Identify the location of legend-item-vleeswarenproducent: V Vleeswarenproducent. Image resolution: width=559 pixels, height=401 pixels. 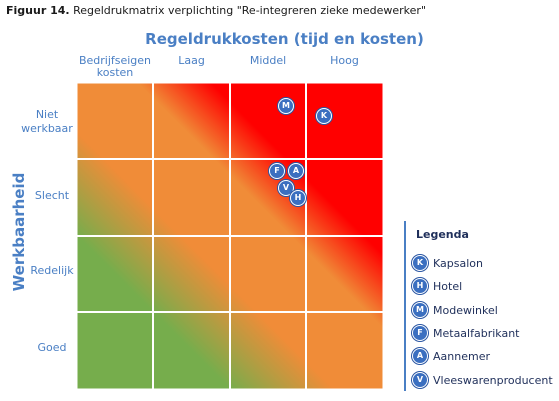
(482, 380).